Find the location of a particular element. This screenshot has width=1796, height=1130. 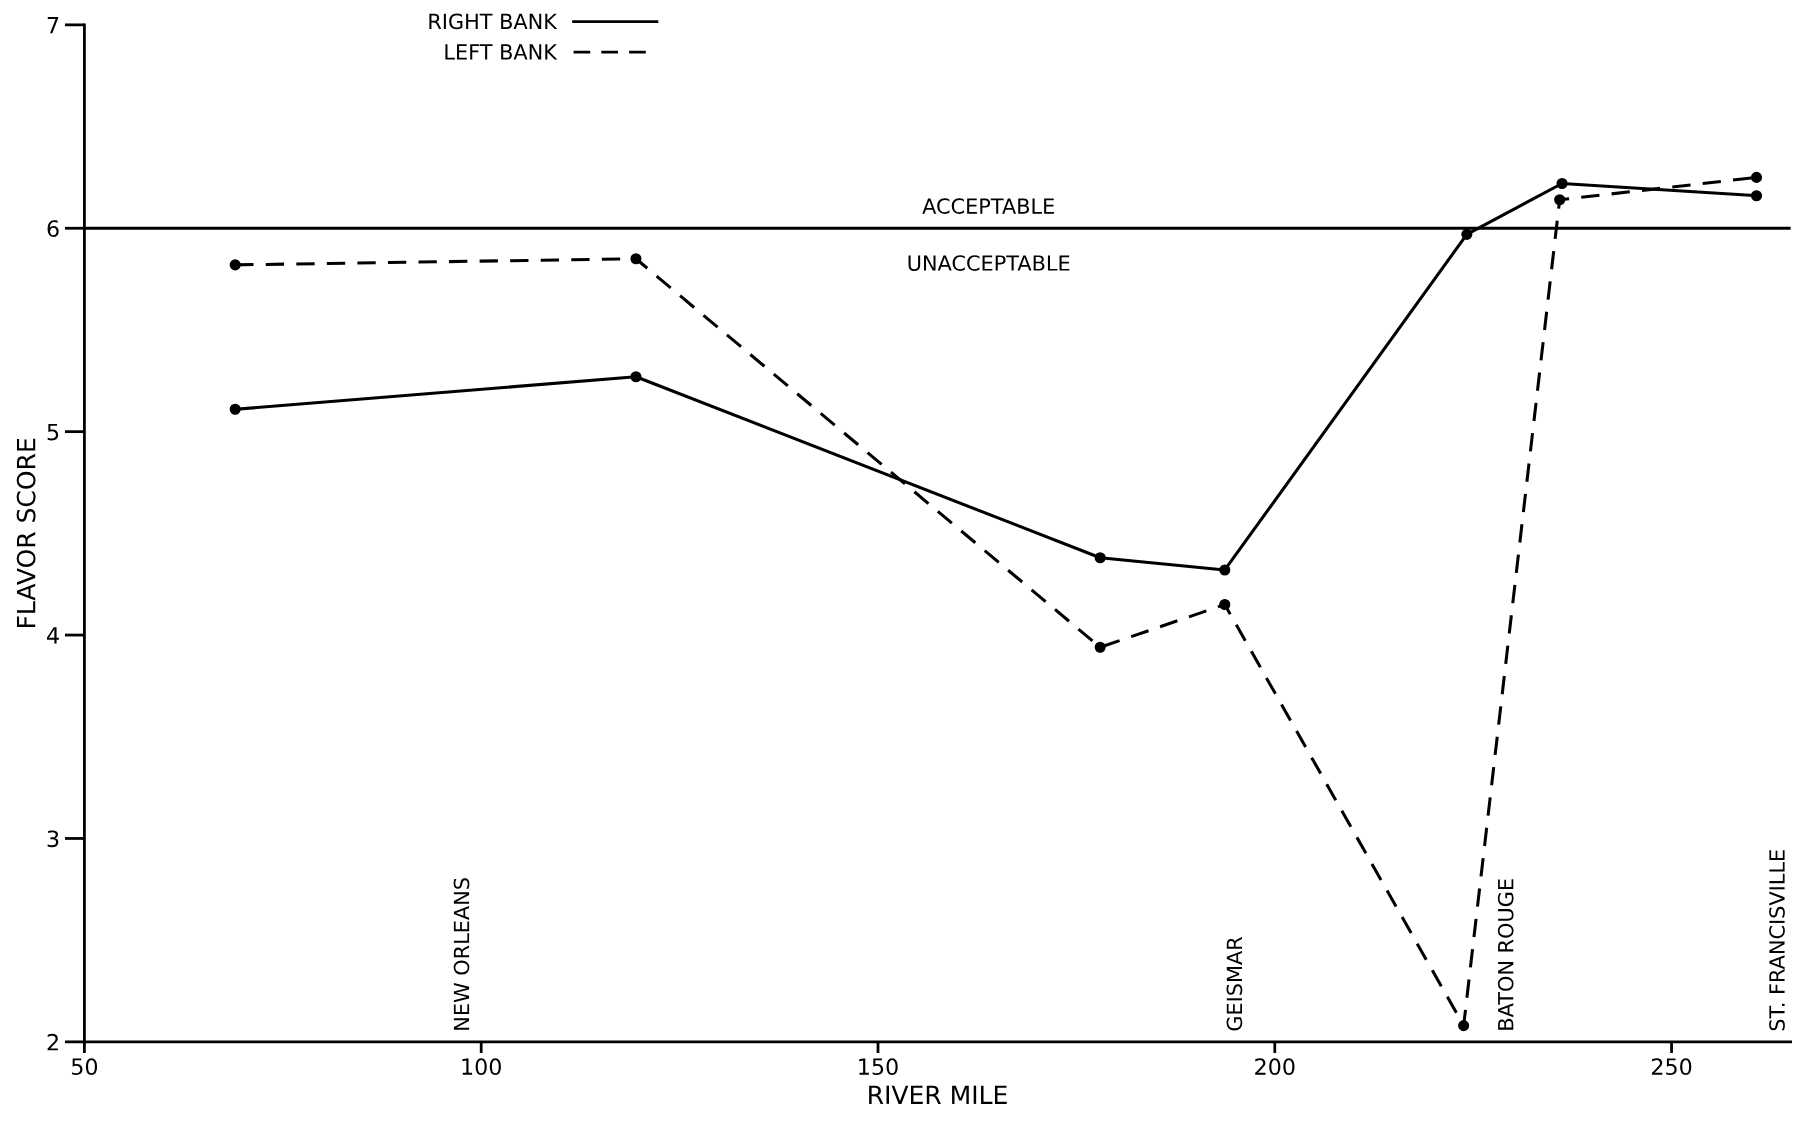

y-tick-label: 4 is located at coordinates (53, 635).